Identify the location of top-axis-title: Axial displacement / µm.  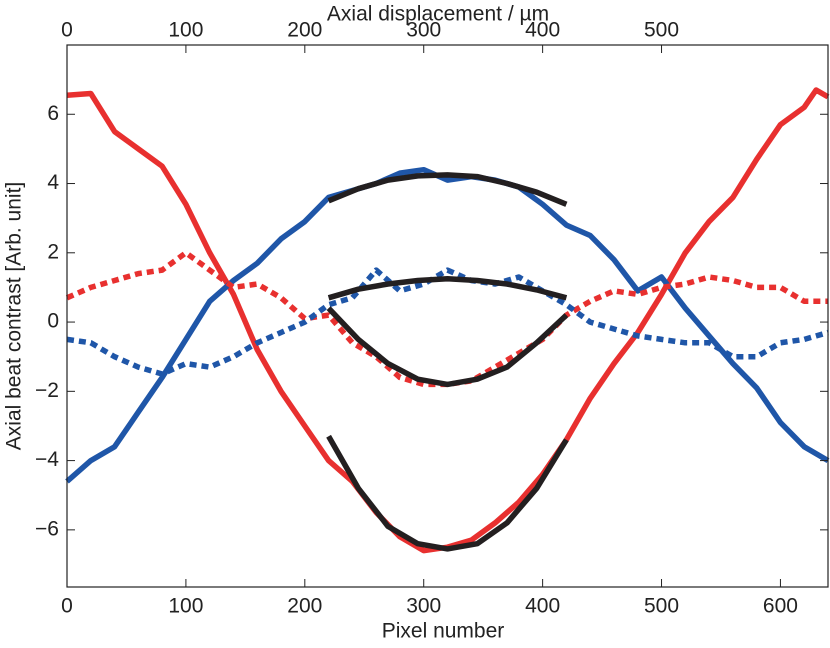
(438, 14).